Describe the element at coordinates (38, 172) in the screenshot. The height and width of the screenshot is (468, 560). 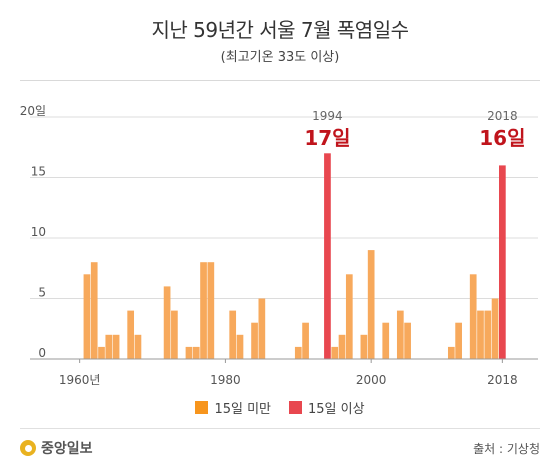
I see `y-tick-label: 15` at that location.